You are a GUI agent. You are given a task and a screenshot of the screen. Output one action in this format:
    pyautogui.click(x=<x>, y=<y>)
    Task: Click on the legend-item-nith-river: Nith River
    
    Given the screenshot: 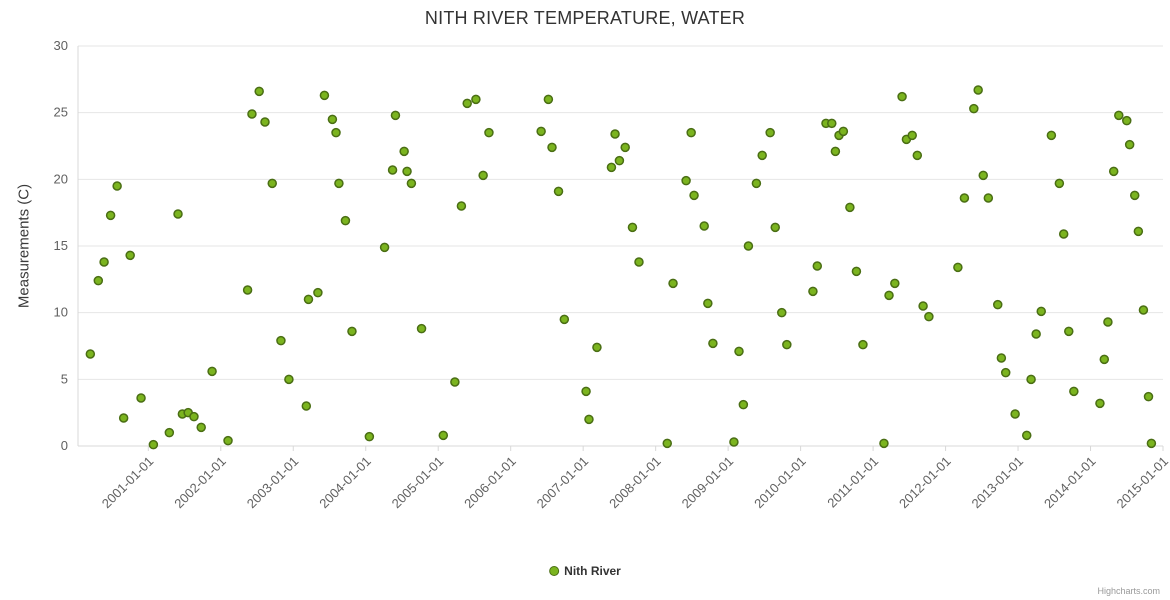 What is the action you would take?
    pyautogui.click(x=585, y=571)
    